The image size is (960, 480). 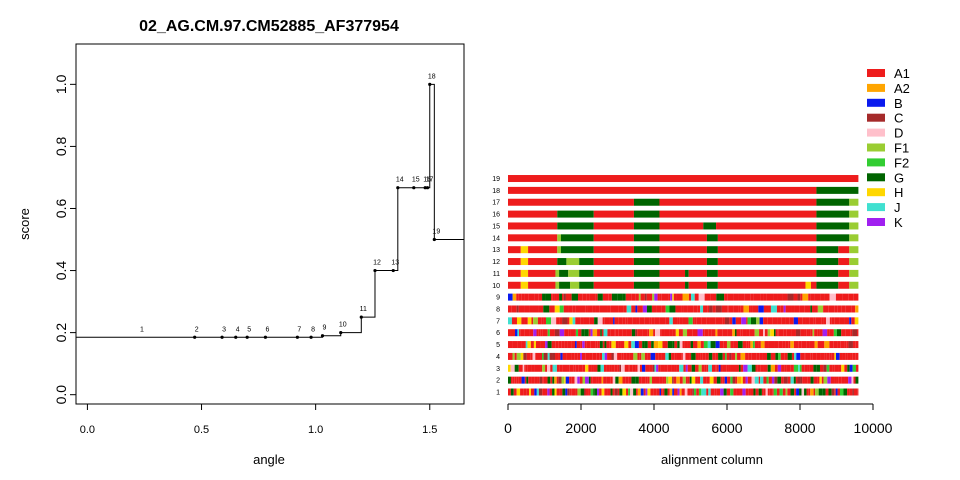 I want to click on row-label: 16, so click(x=496, y=215).